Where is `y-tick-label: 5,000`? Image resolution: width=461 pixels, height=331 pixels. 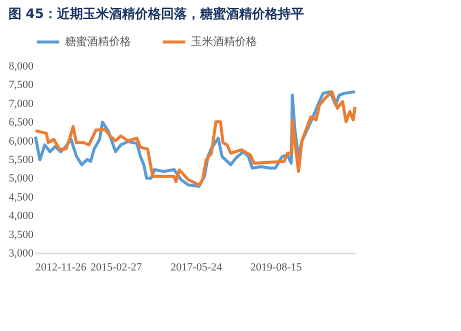
y-tick-label: 5,000 is located at coordinates (21, 178).